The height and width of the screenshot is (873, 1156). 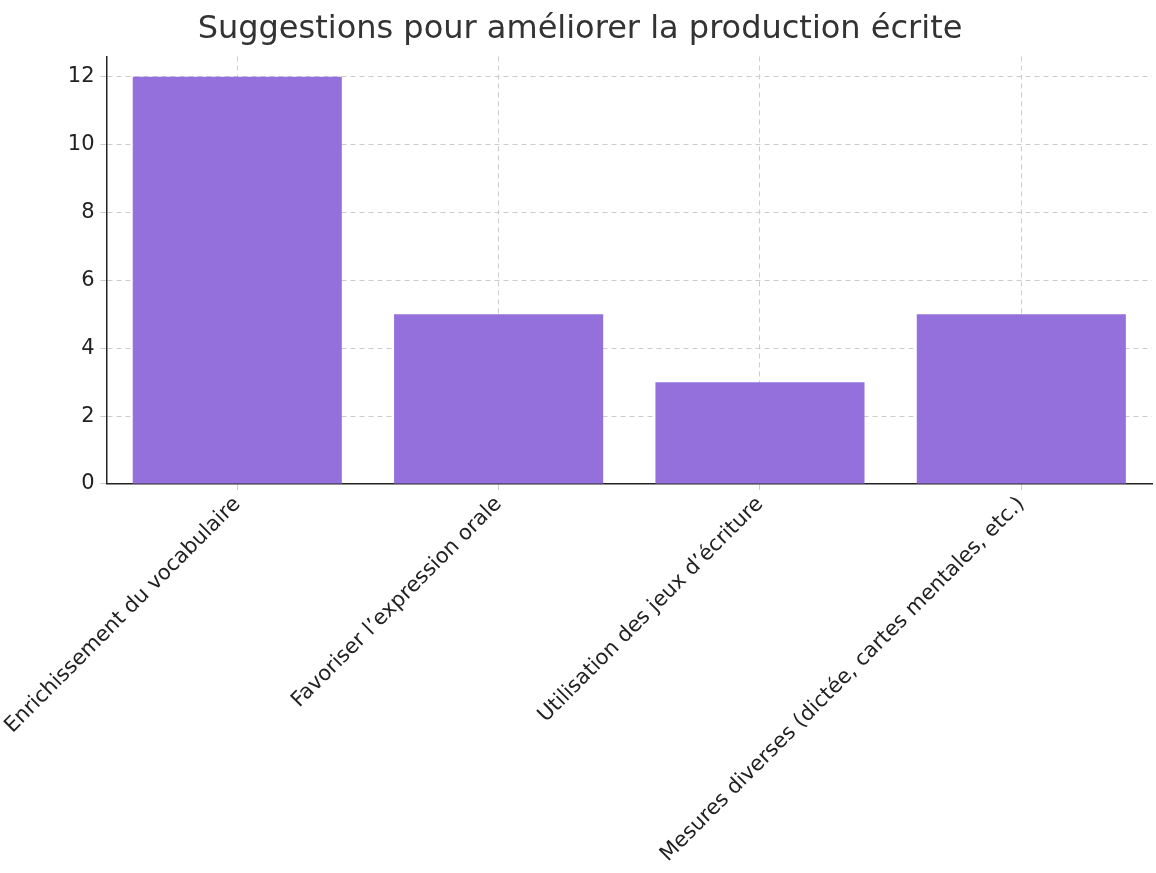 I want to click on y-tick-label: 8, so click(x=88, y=210).